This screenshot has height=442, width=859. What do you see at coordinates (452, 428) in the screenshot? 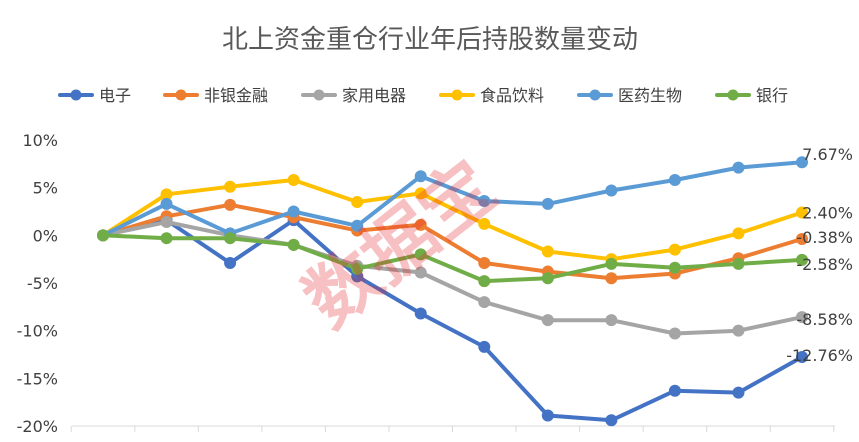
I see `x-axis` at bounding box center [452, 428].